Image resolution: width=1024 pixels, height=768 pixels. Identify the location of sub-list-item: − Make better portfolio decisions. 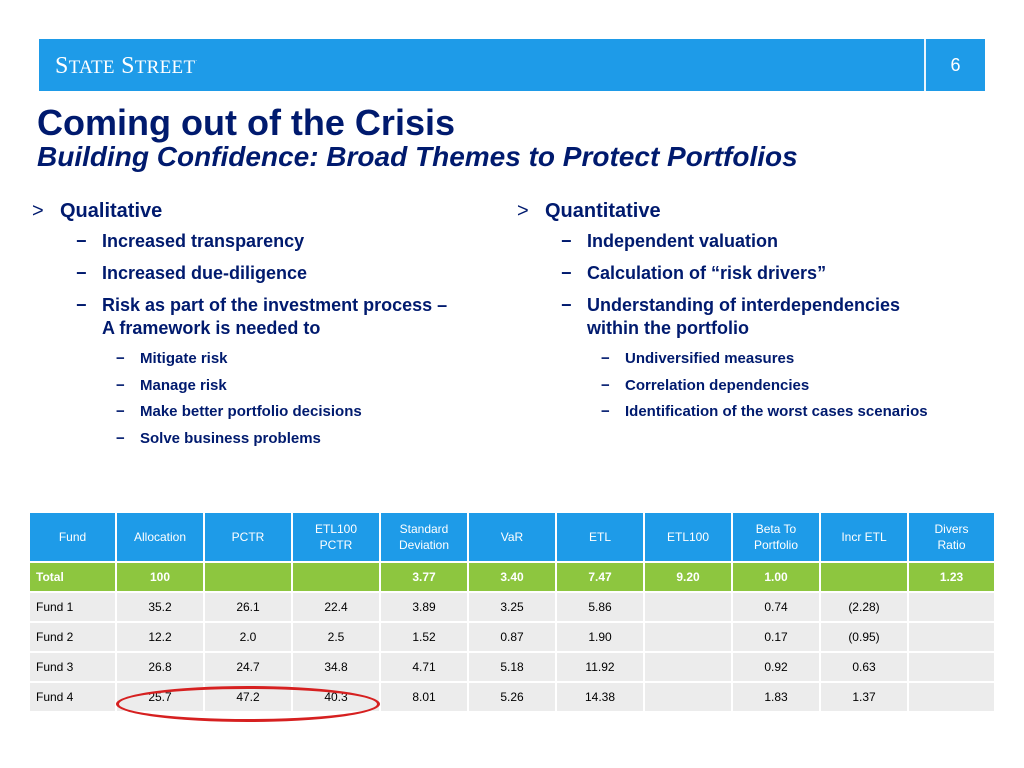
(239, 412).